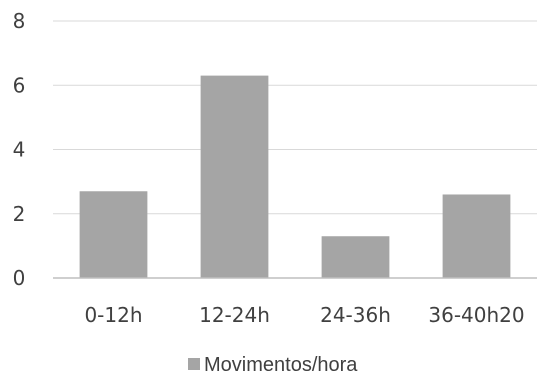  I want to click on bar-0-12h, so click(113, 234).